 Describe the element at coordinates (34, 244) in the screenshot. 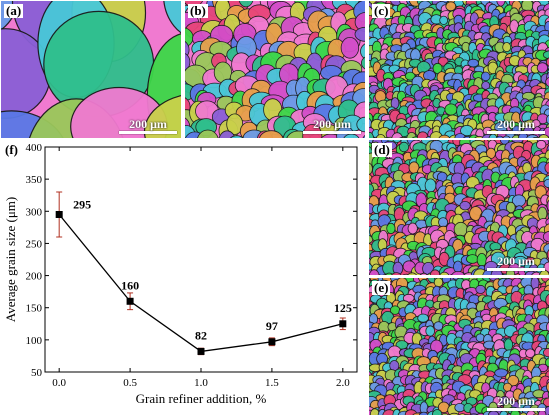

I see `y-tick-label: 250` at that location.